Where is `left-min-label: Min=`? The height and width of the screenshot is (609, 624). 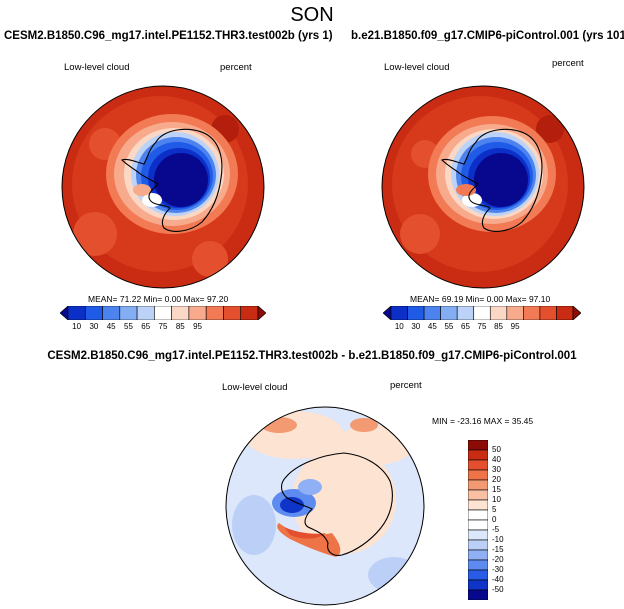
left-min-label: Min= is located at coordinates (153, 299).